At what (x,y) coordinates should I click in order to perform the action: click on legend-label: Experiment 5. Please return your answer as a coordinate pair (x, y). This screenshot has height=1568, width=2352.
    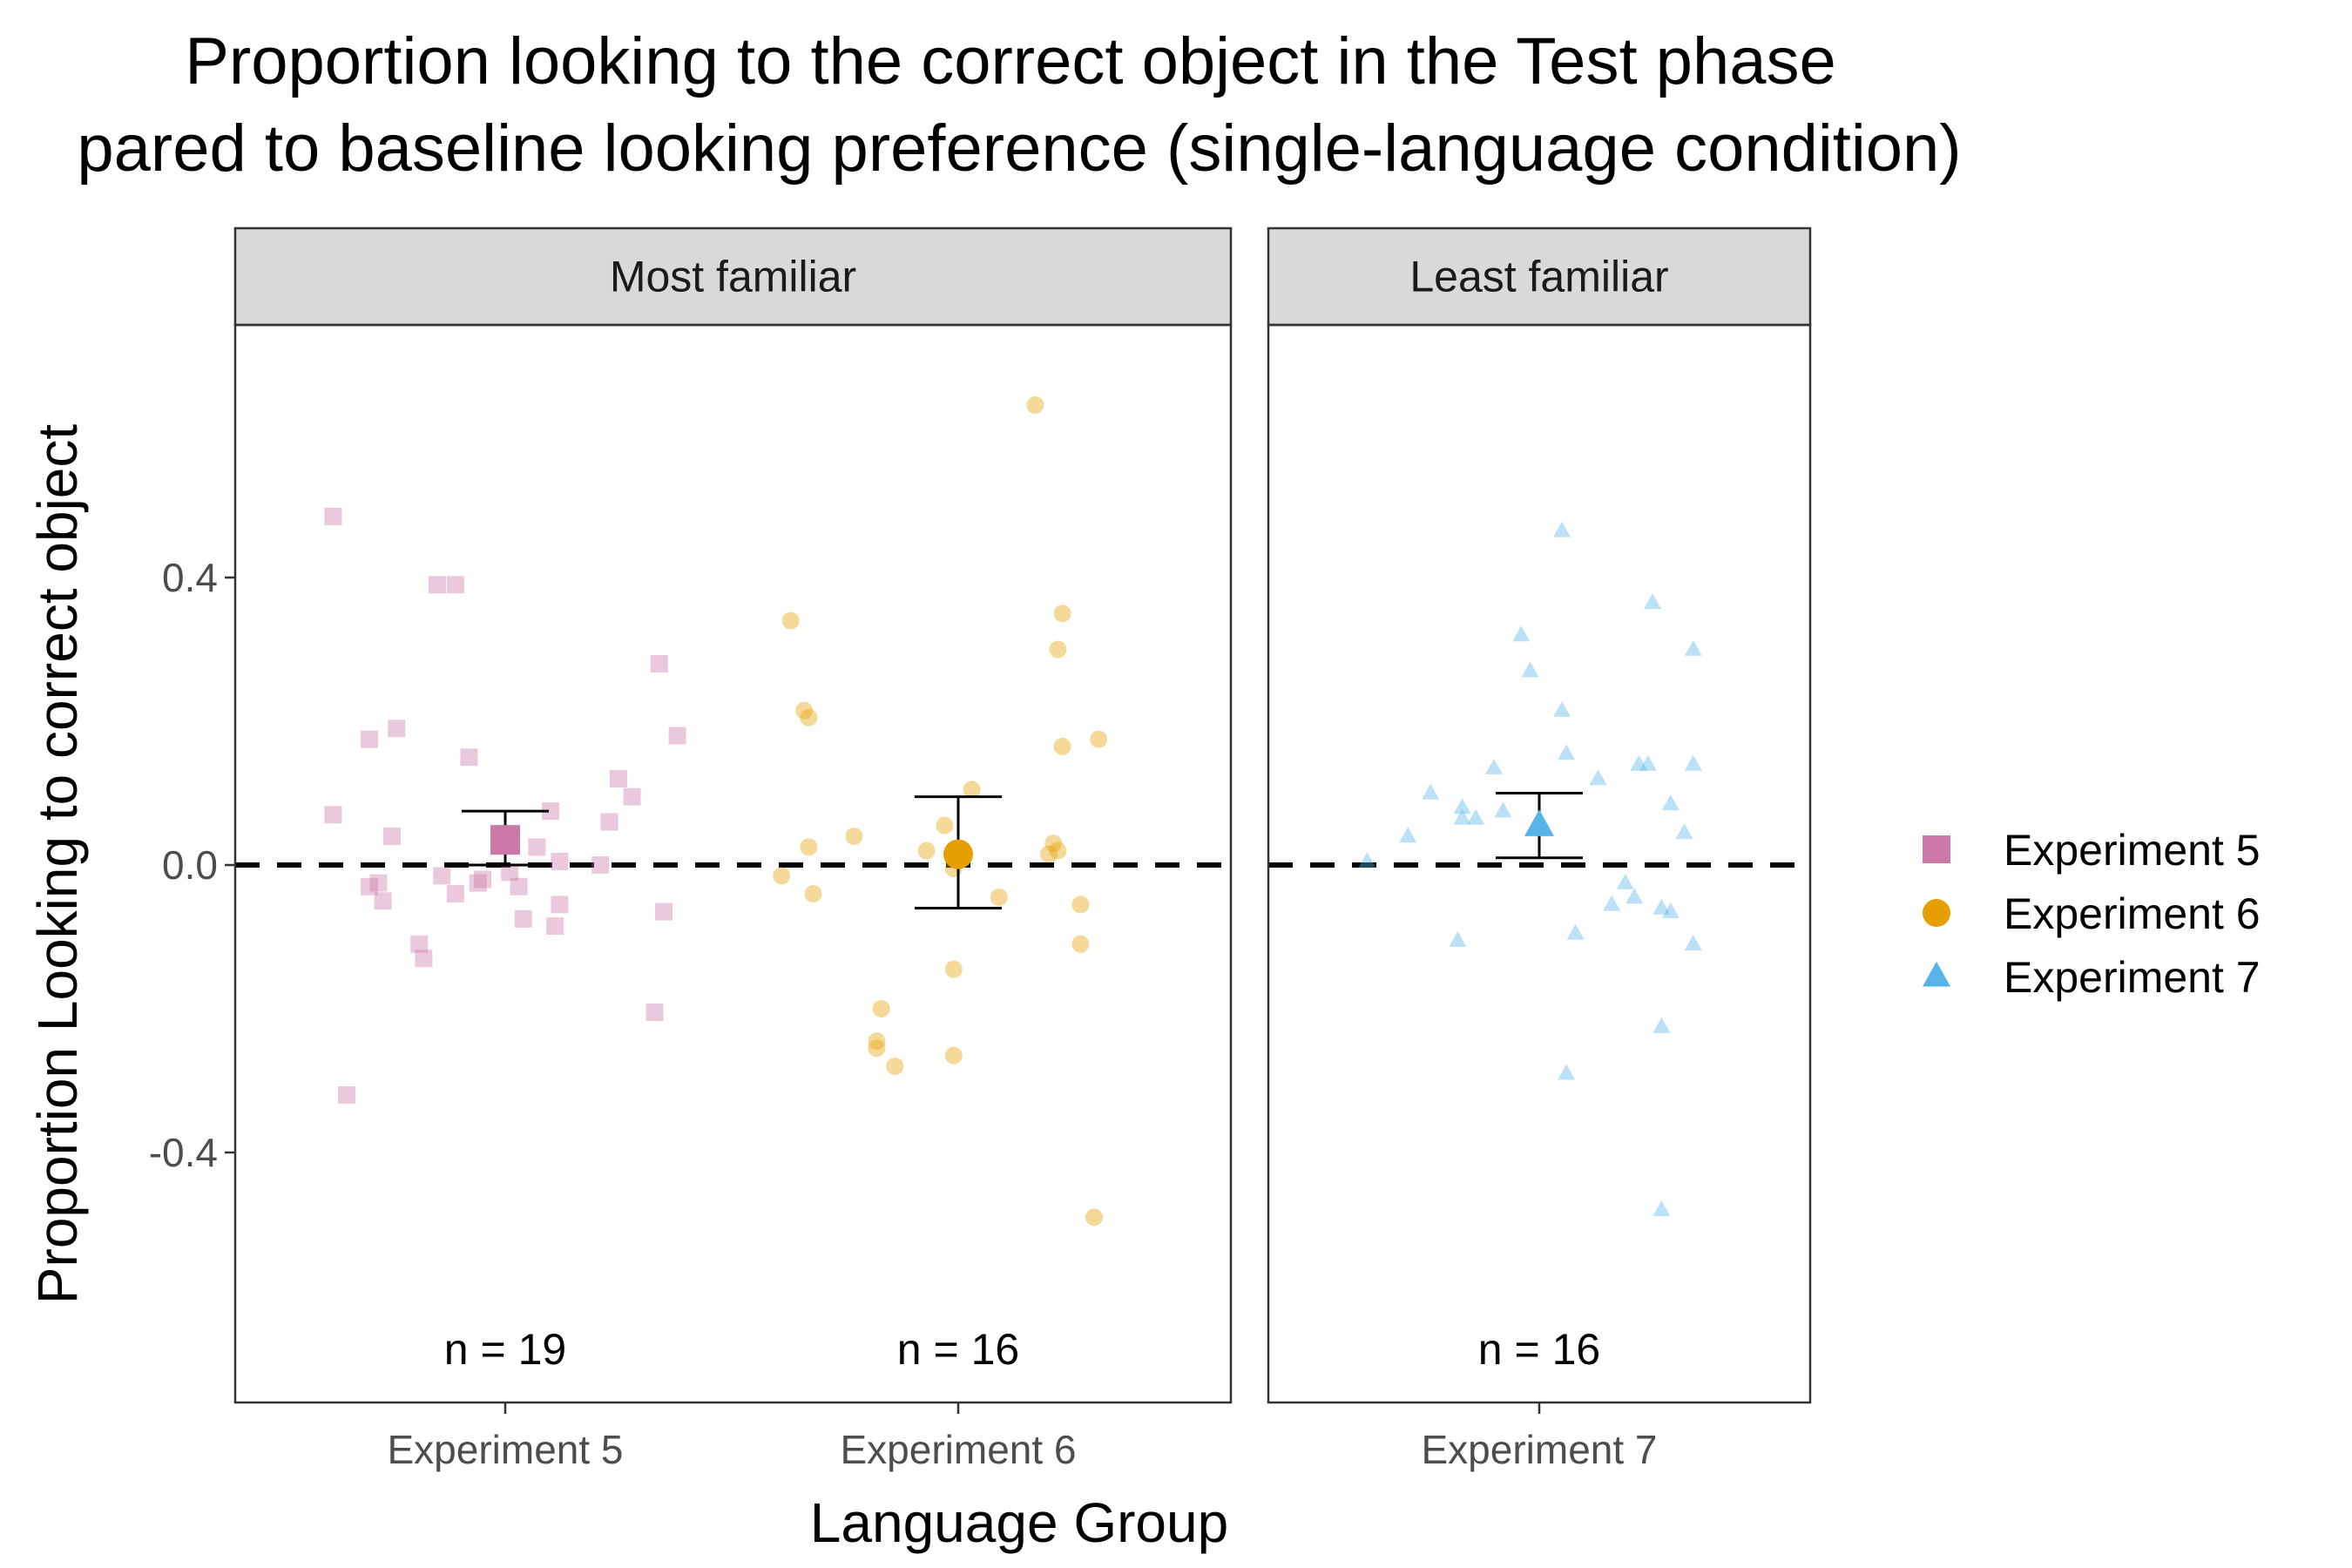
    Looking at the image, I should click on (2132, 850).